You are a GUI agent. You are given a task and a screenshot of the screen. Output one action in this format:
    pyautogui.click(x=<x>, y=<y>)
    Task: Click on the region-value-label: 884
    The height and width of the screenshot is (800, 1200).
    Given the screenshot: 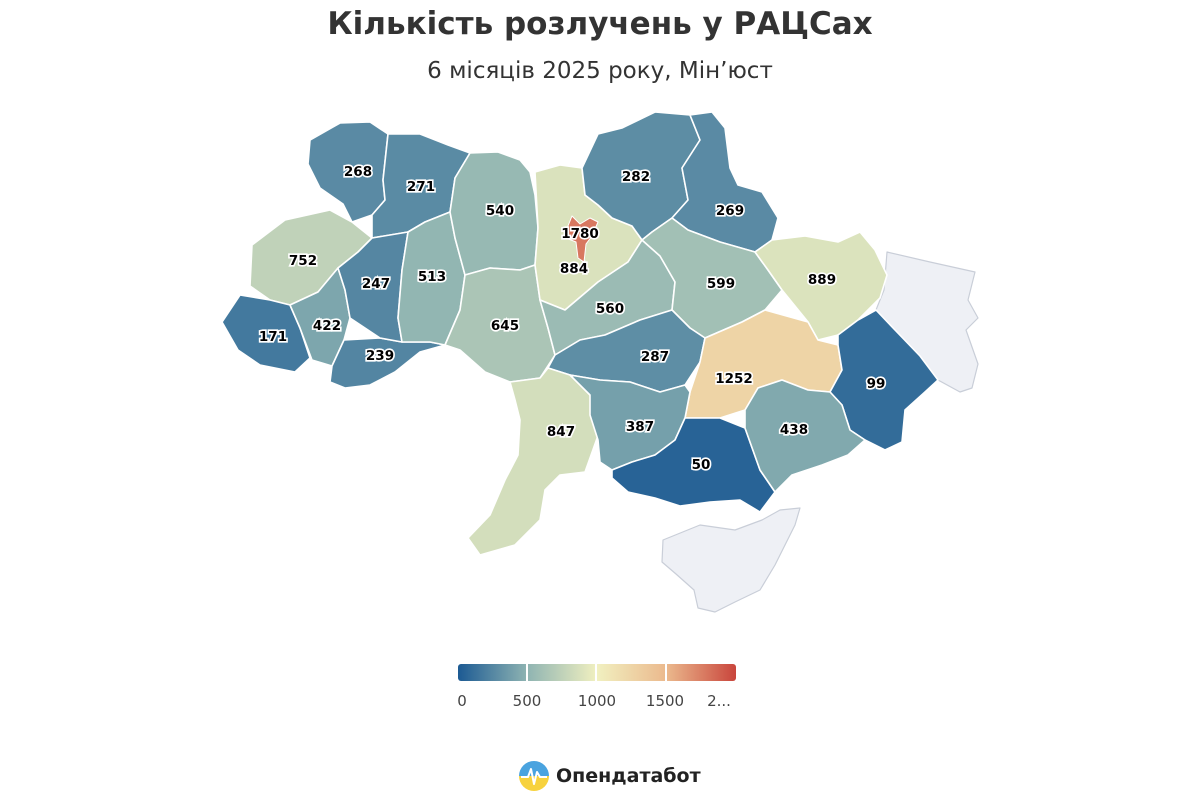 What is the action you would take?
    pyautogui.click(x=574, y=269)
    